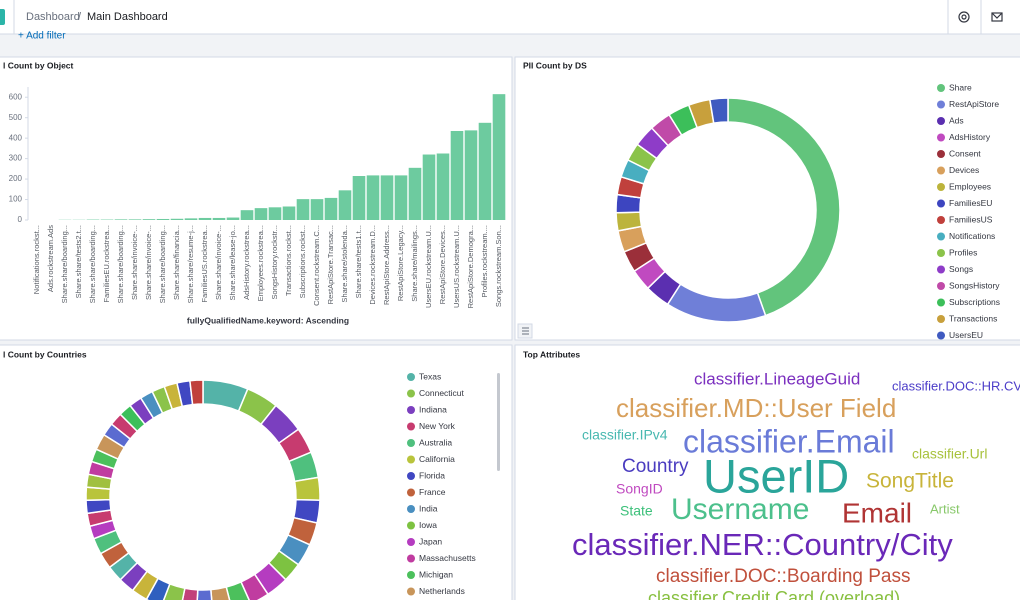 This screenshot has height=600, width=1020. I want to click on y-tick-label: 600, so click(16, 96).